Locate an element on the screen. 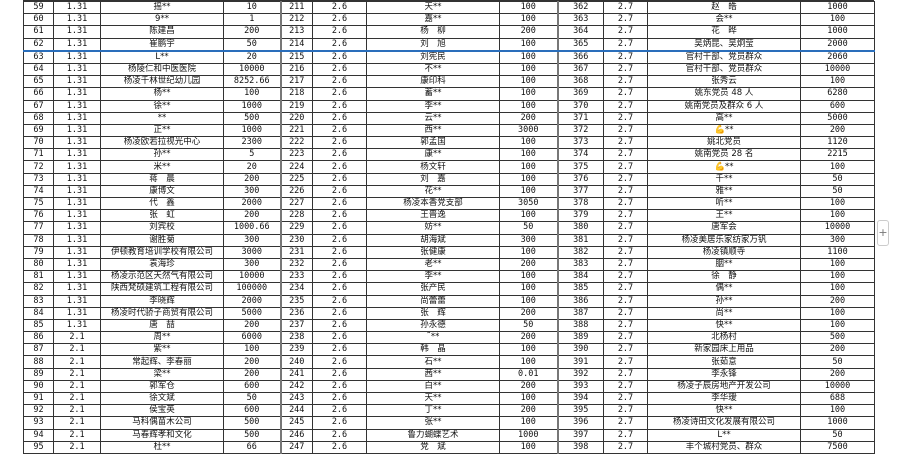 The width and height of the screenshot is (899, 473). row-number-cell: 239 is located at coordinates (296, 350).